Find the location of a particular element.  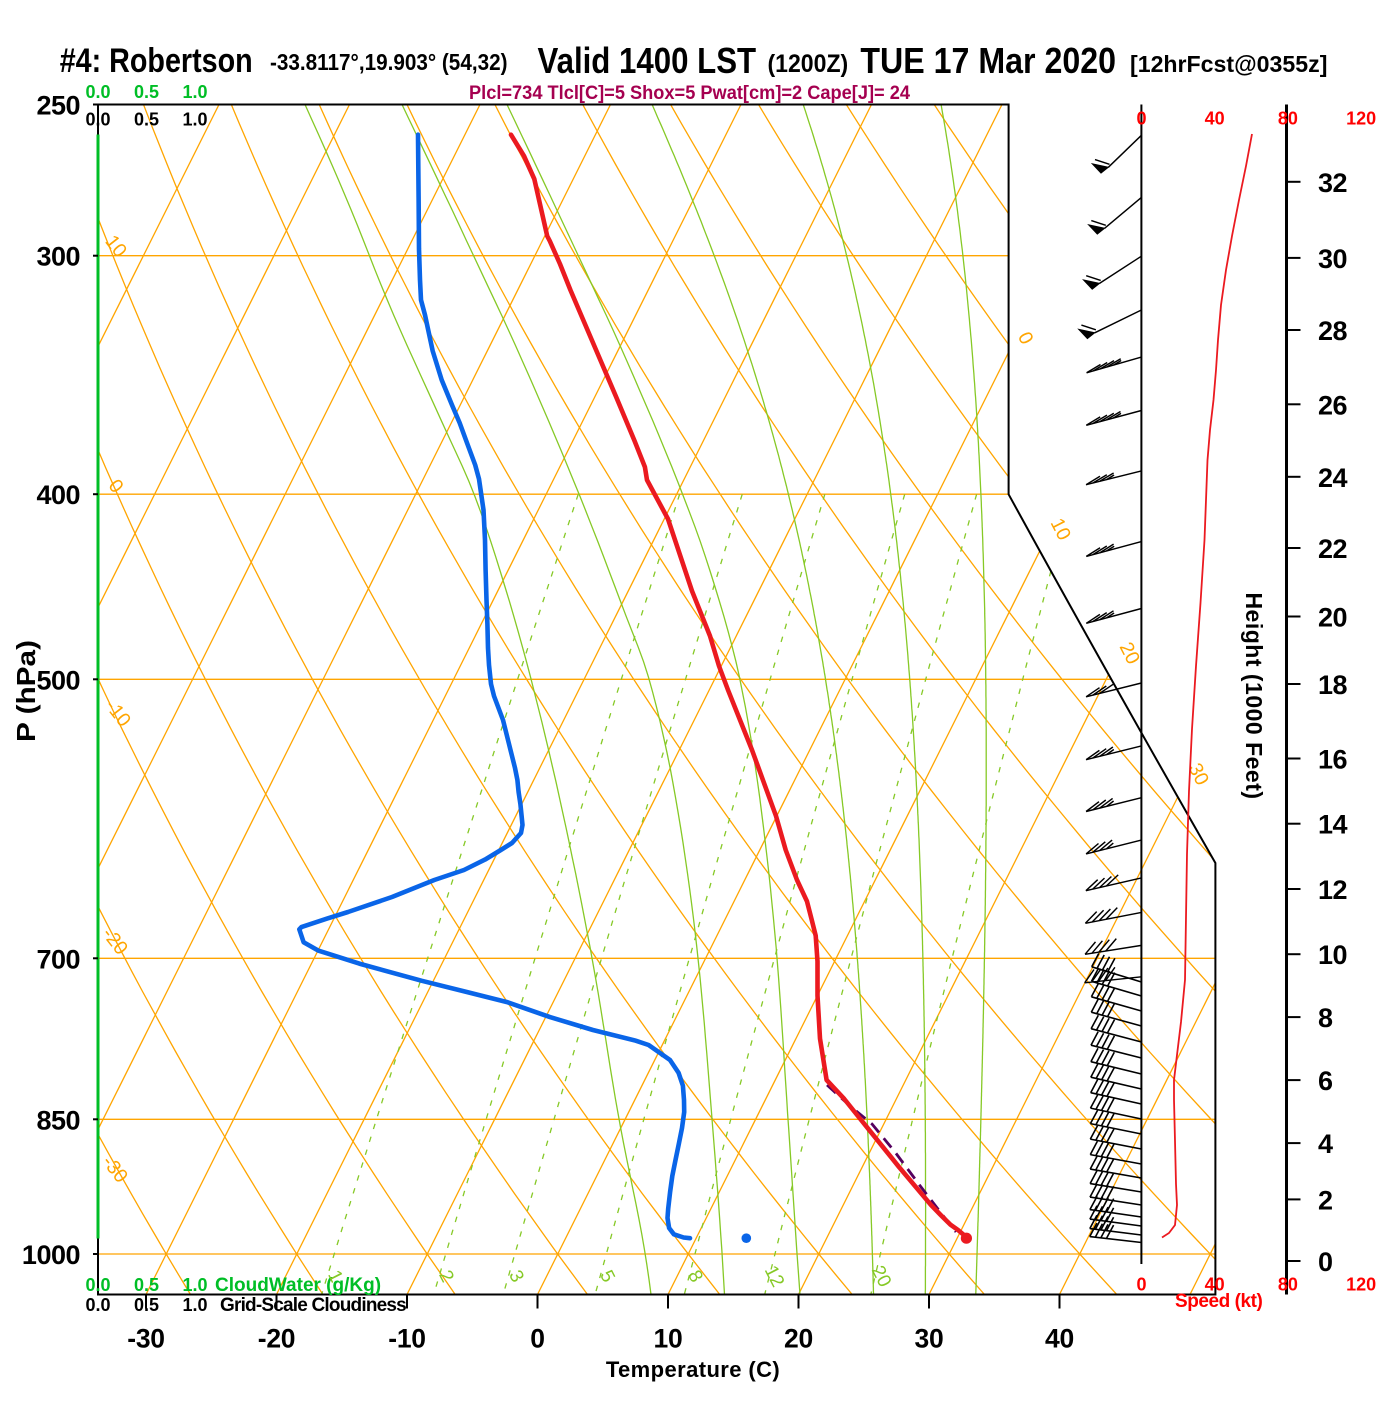

svg-text: -10 is located at coordinates (406, 1339).